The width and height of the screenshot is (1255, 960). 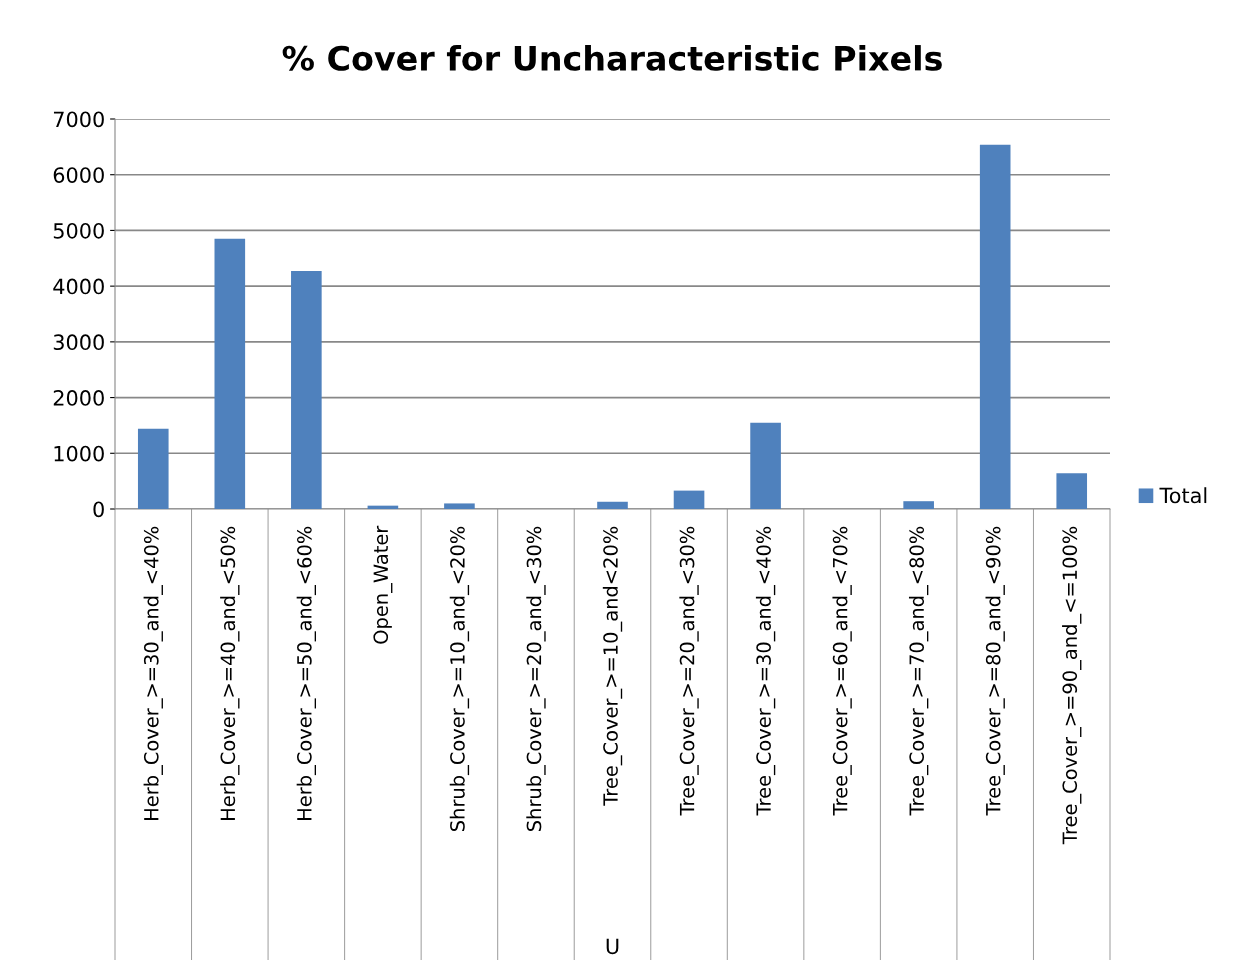 What do you see at coordinates (78, 119) in the screenshot?
I see `y-tick-label: 7000` at bounding box center [78, 119].